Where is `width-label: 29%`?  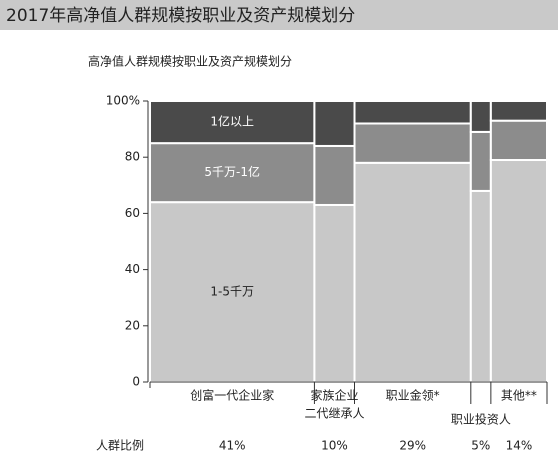 width-label: 29% is located at coordinates (412, 446).